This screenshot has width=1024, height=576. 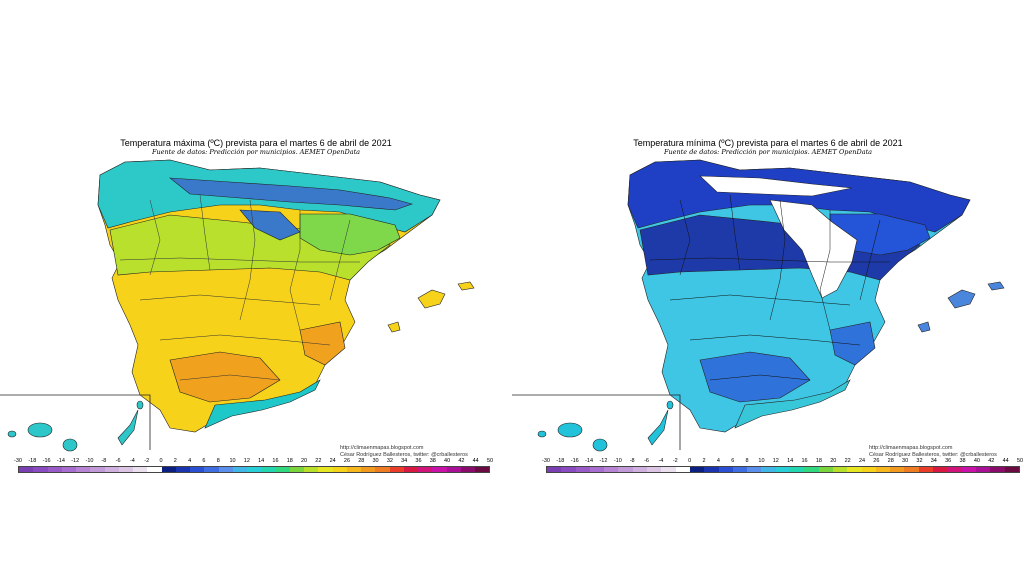 I want to click on scale-tick-label: -18, so click(x=32, y=461).